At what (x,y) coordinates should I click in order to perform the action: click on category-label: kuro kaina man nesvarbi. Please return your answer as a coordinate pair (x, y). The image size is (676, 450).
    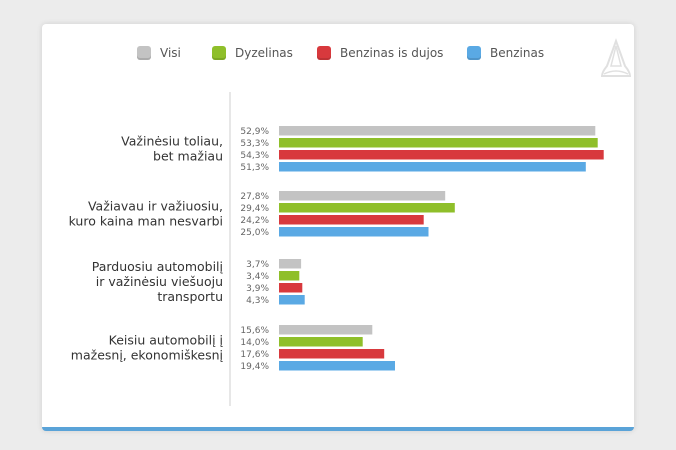
    Looking at the image, I should click on (146, 220).